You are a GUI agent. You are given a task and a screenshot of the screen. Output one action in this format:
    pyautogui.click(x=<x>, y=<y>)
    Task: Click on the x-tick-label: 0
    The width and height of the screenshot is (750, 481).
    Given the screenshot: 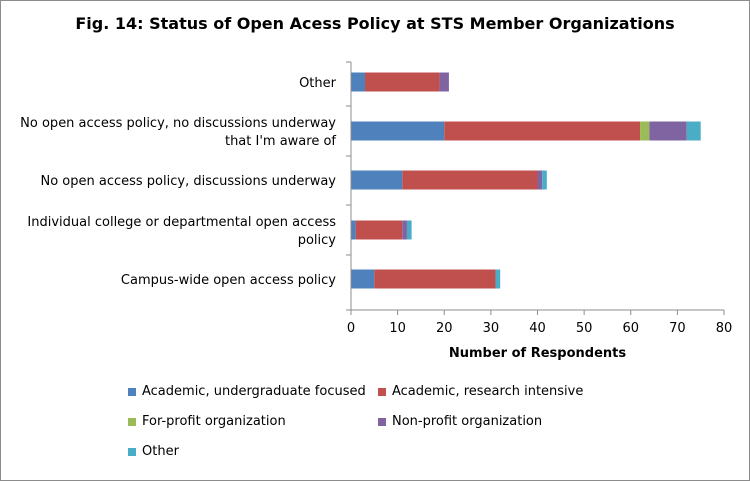 What is the action you would take?
    pyautogui.click(x=351, y=328)
    